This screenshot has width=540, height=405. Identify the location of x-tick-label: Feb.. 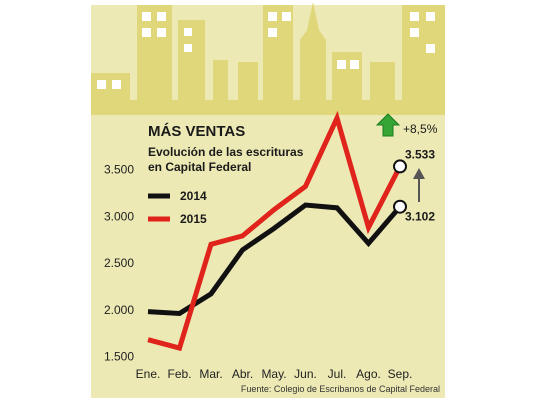
(179, 374).